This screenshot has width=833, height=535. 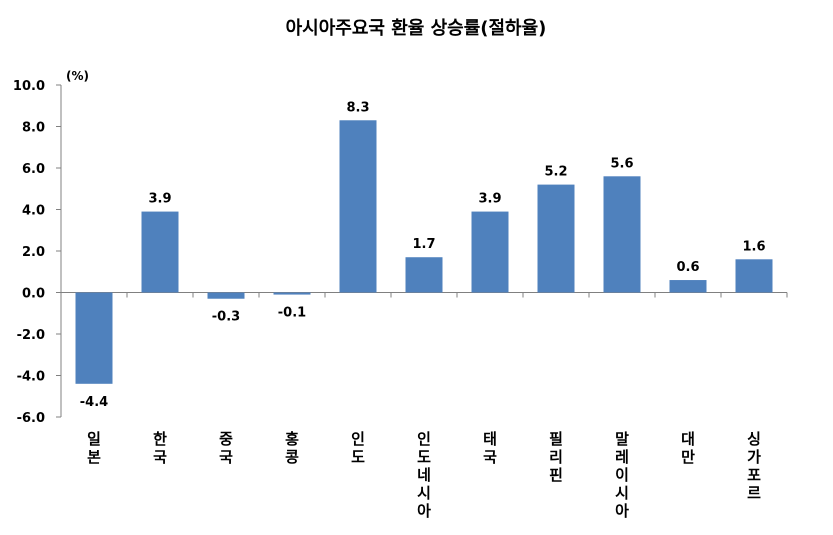 What do you see at coordinates (753, 246) in the screenshot?
I see `data-label: 1.6` at bounding box center [753, 246].